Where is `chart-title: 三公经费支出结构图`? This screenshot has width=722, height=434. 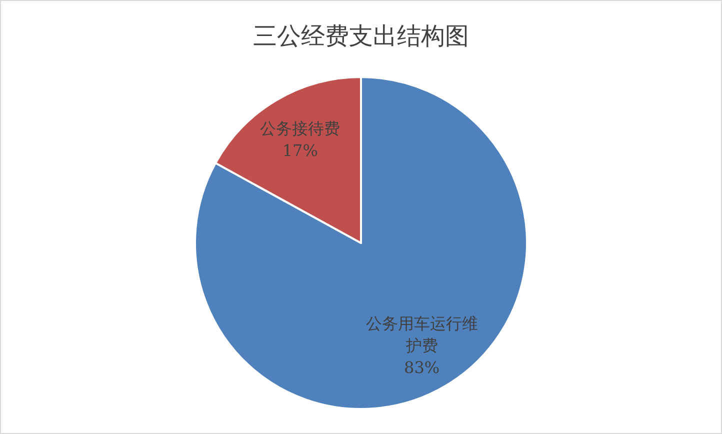 chart-title: 三公经费支出结构图 is located at coordinates (361, 36).